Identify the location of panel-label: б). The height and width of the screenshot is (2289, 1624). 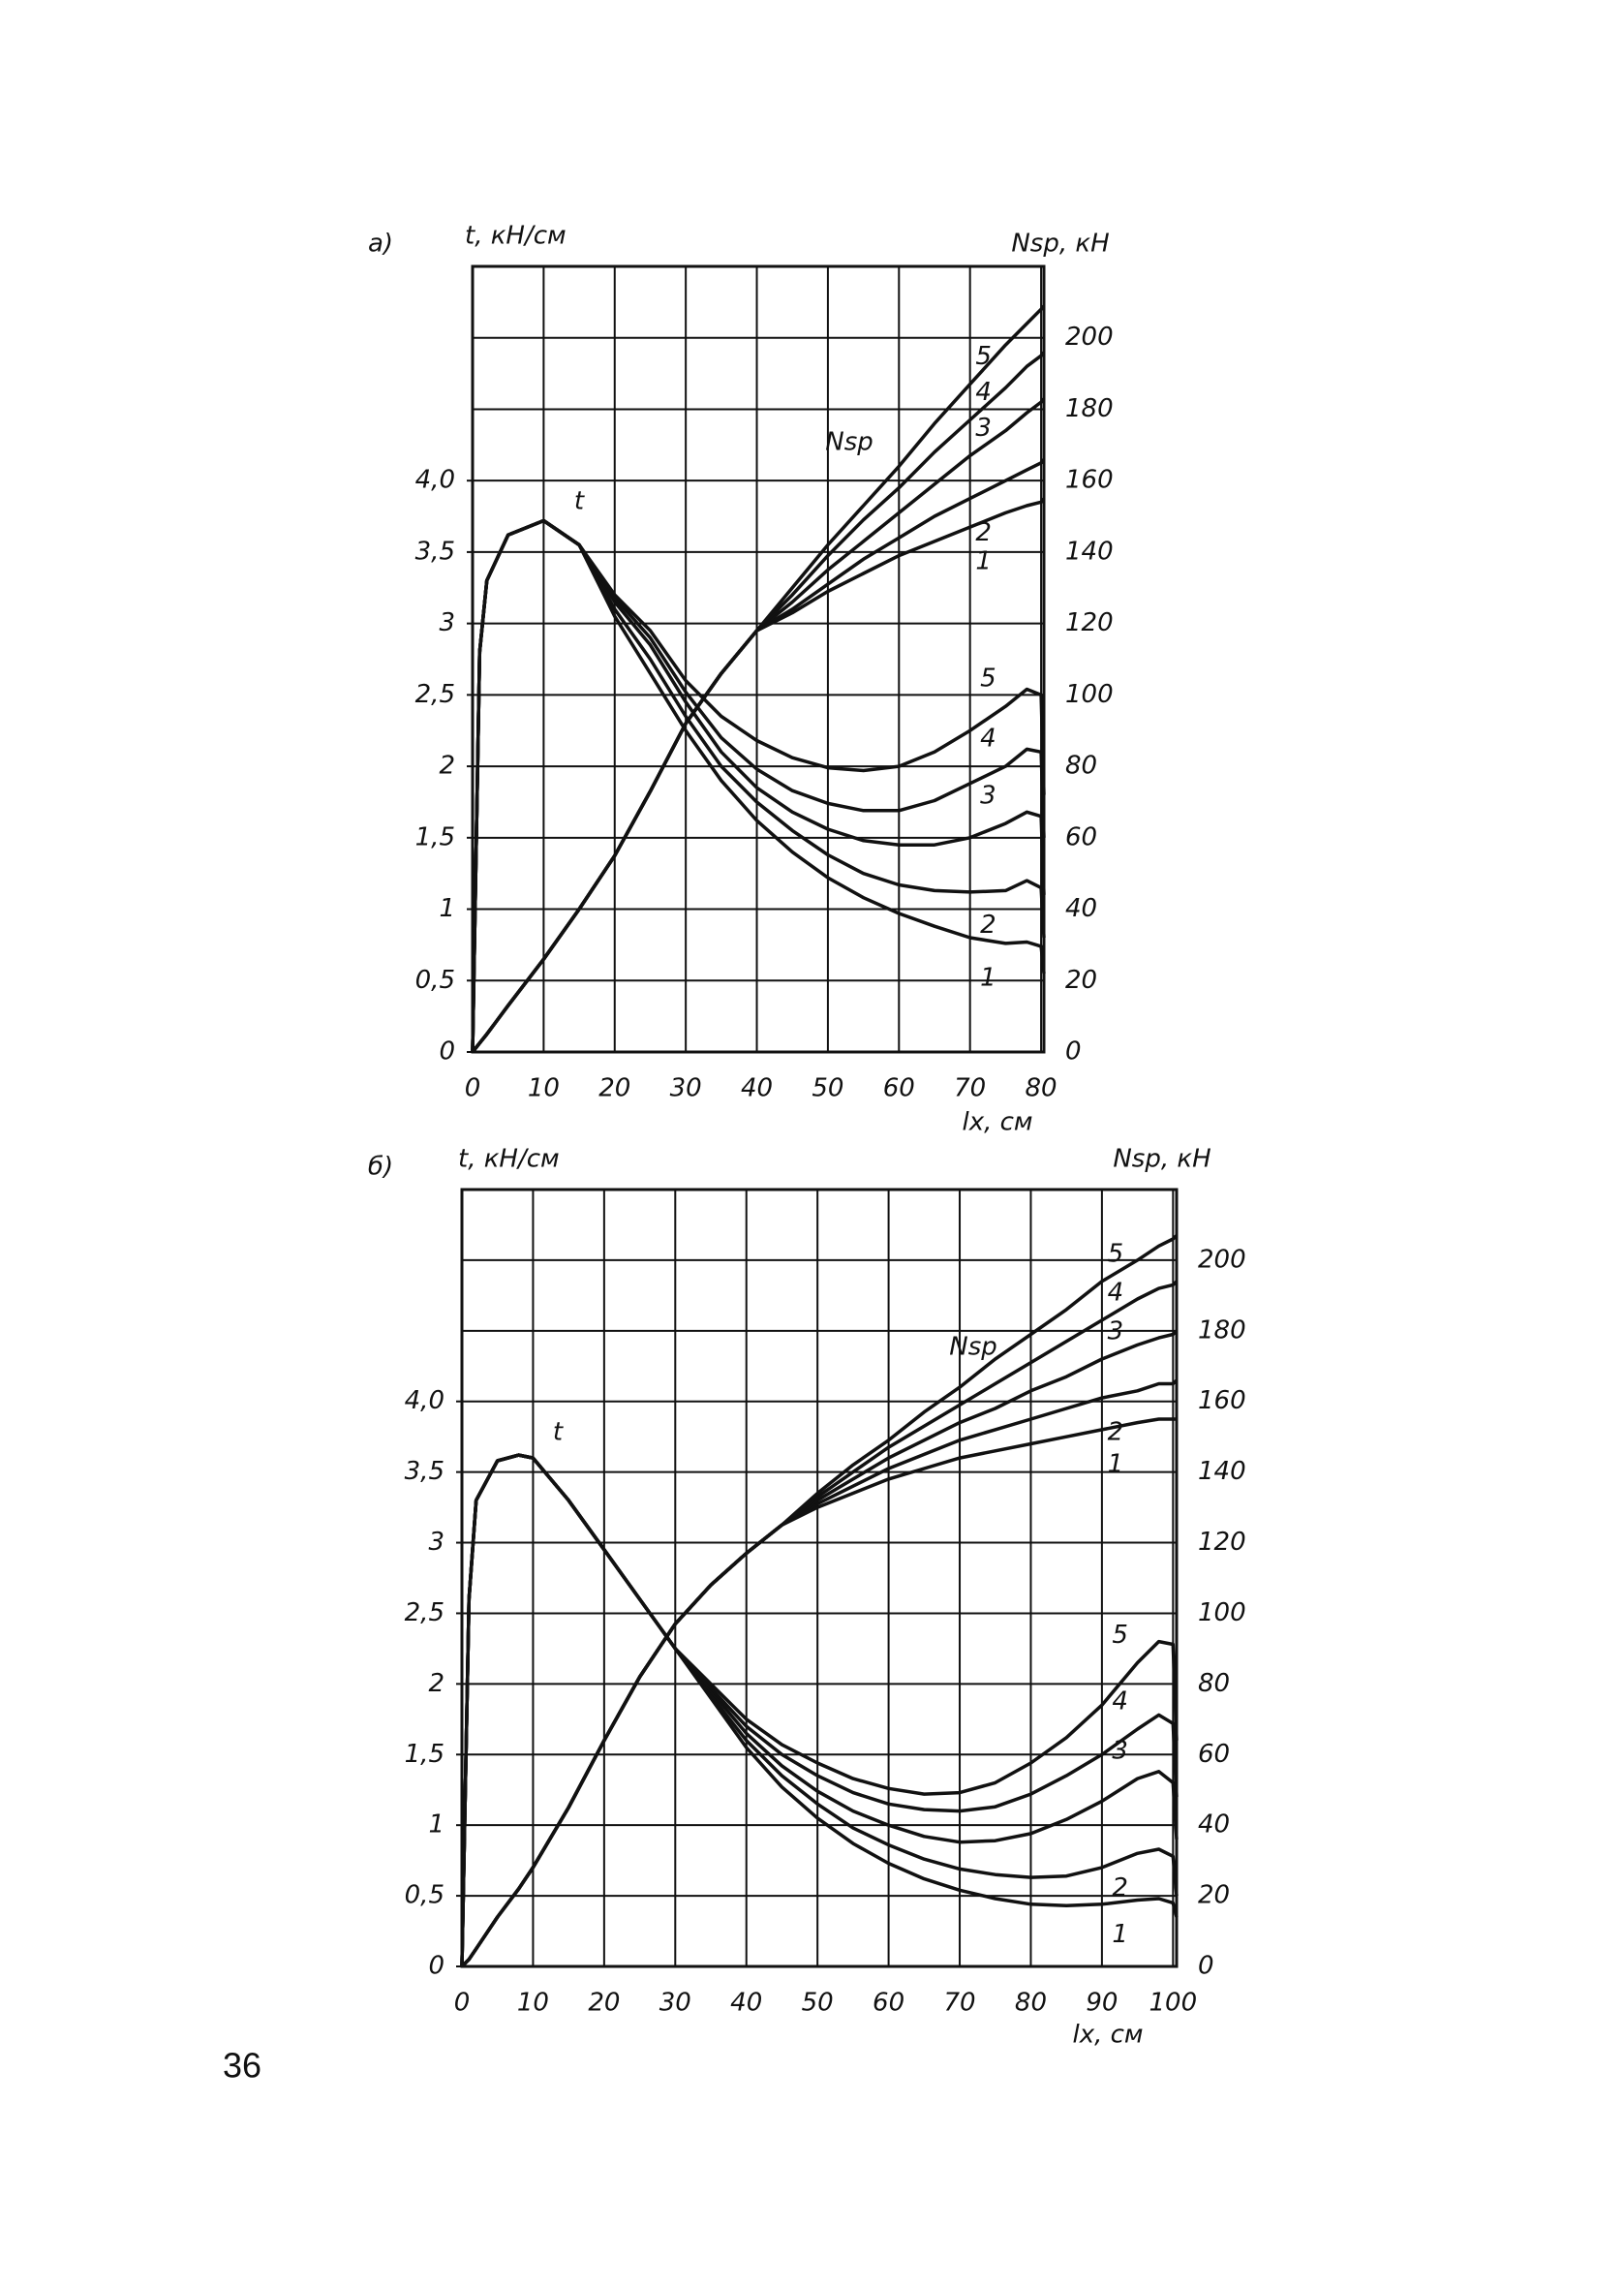
(380, 1167).